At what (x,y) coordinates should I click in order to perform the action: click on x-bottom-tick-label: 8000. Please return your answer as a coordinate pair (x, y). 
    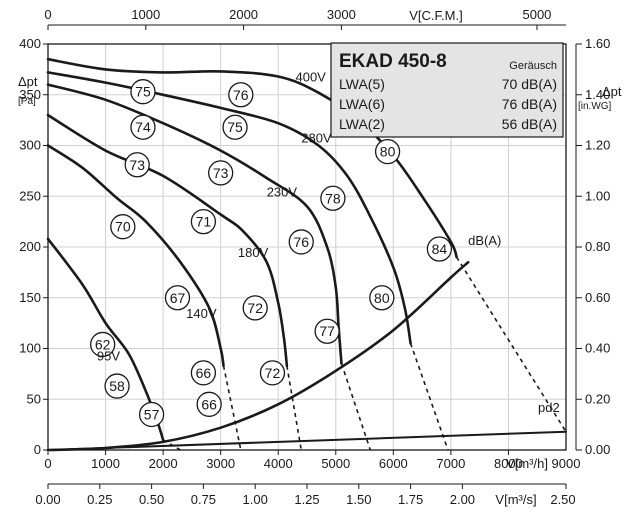
    Looking at the image, I should click on (508, 463).